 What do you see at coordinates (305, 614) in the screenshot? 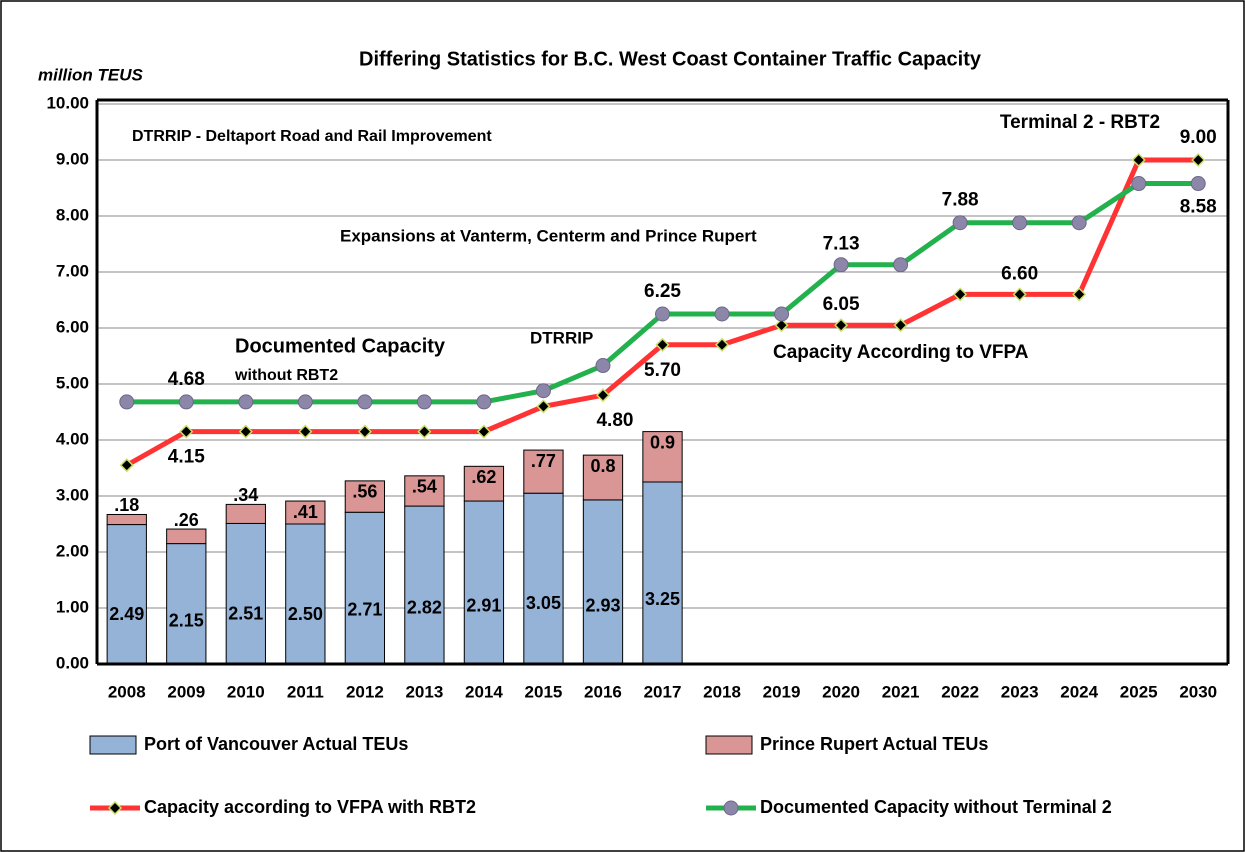
I see `bar-value-label: 2.50` at bounding box center [305, 614].